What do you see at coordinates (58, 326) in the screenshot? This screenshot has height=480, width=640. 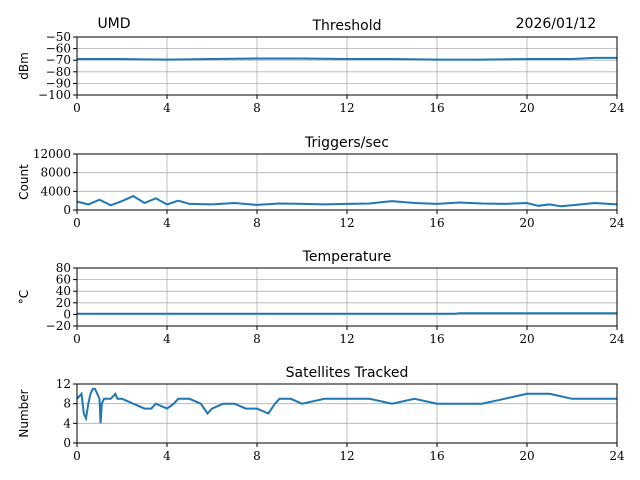 I see `y-tick-label: −20` at bounding box center [58, 326].